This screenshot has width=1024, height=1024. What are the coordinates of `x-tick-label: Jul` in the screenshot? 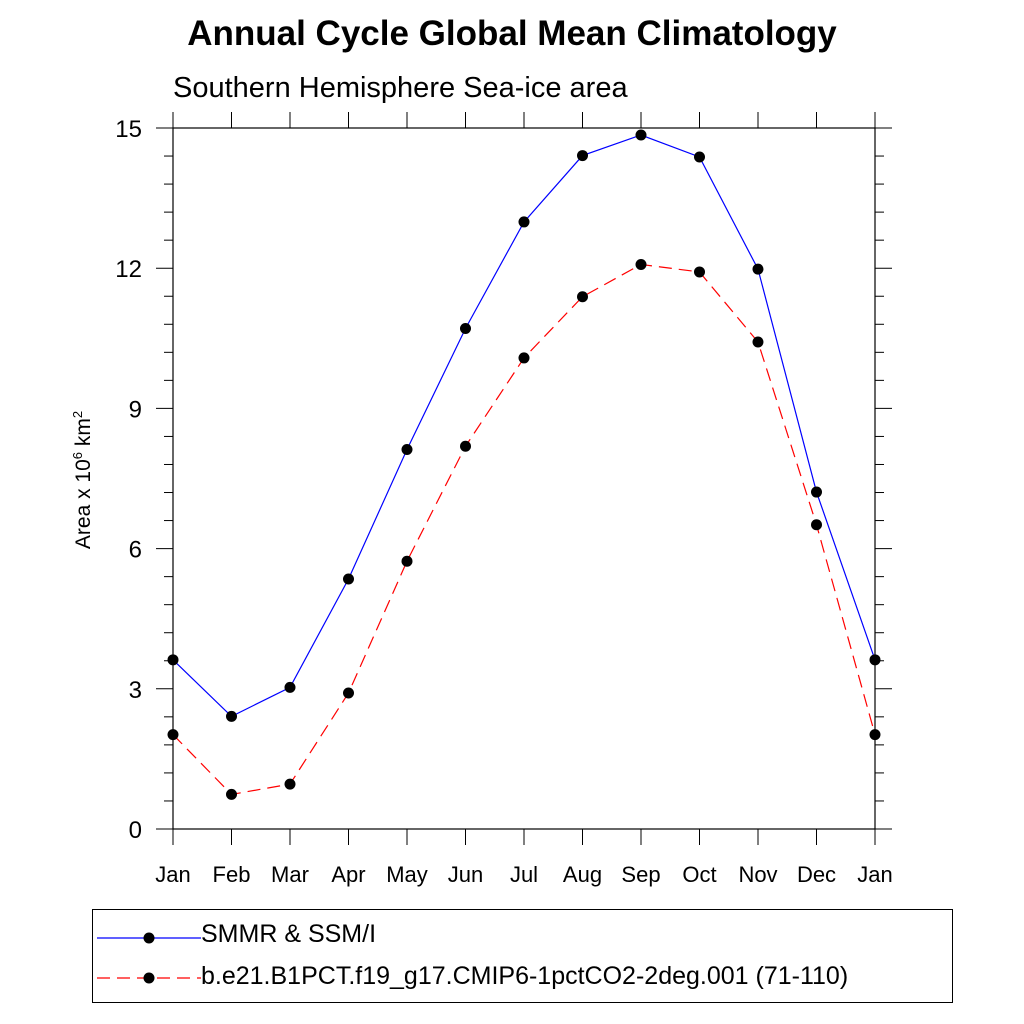 It's located at (524, 874).